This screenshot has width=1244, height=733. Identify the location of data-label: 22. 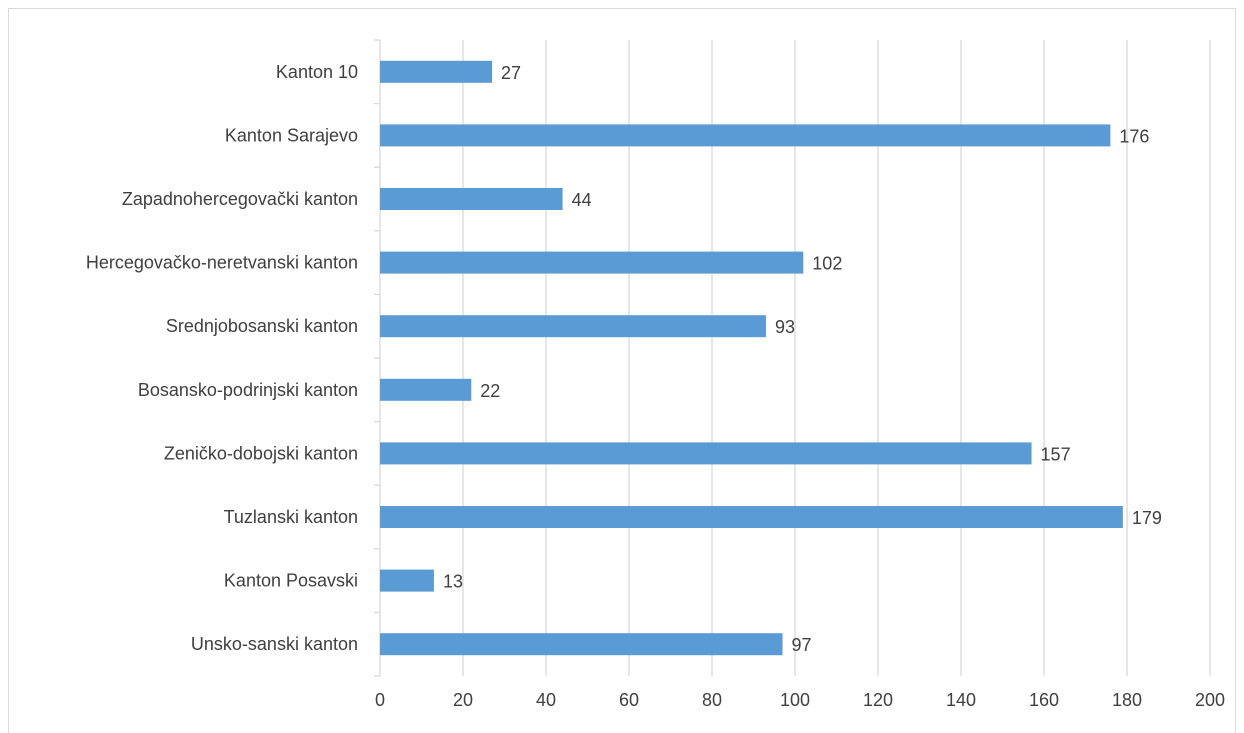
(490, 391).